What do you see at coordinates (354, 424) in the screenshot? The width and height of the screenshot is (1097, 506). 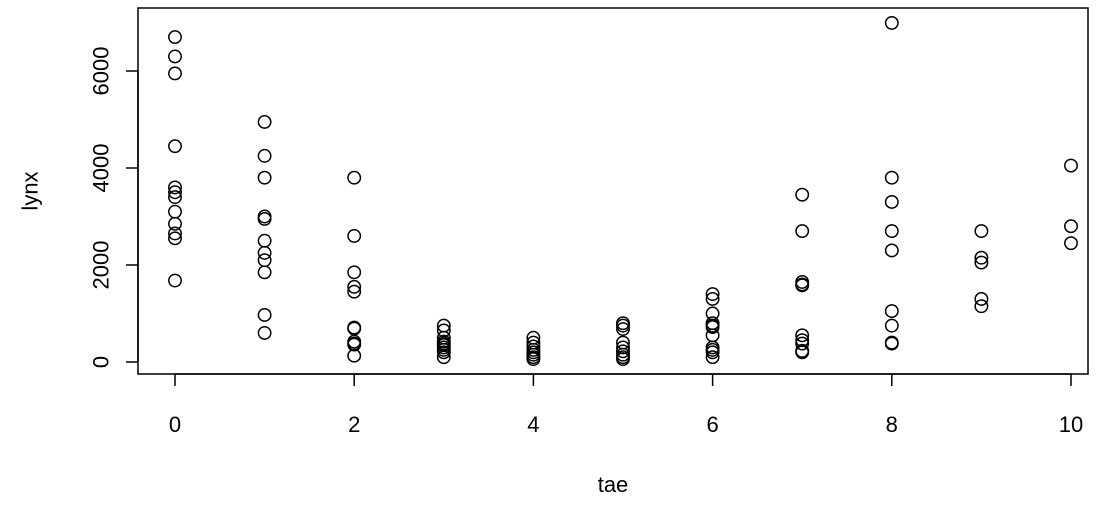 I see `x-tick-label: 2` at bounding box center [354, 424].